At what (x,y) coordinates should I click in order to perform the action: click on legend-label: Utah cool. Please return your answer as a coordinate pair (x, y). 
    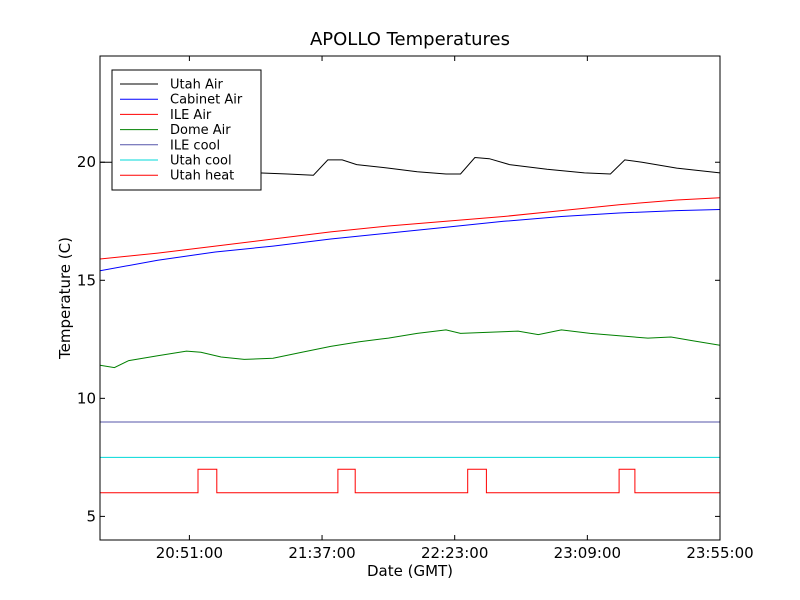
    Looking at the image, I should click on (201, 161).